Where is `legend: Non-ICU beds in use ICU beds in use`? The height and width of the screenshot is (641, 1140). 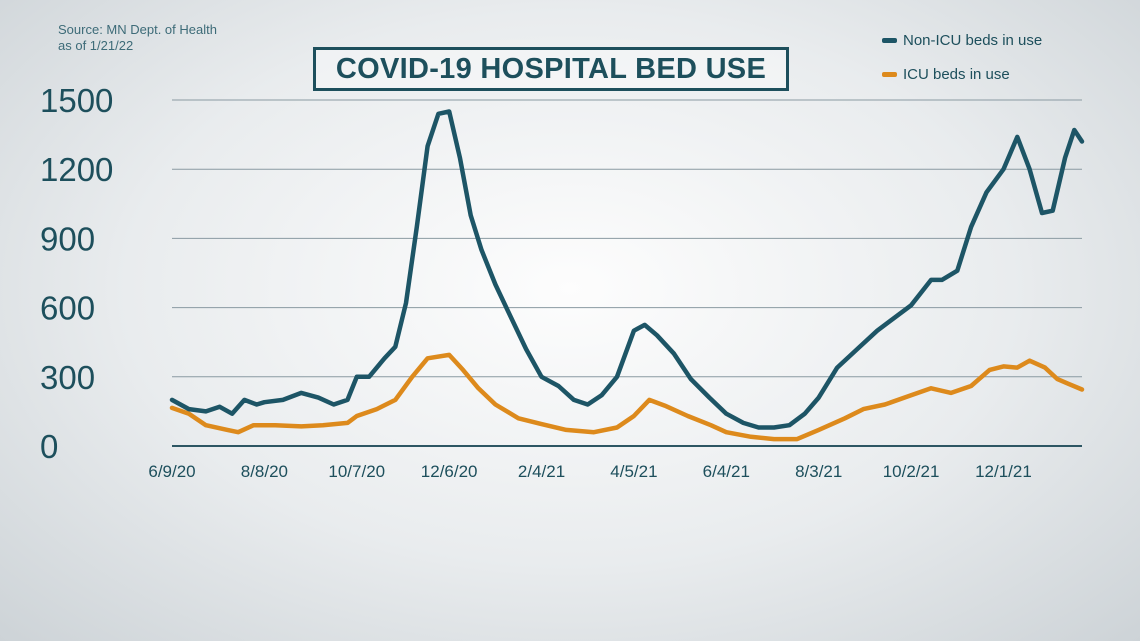
legend: Non-ICU beds in use ICU beds in use is located at coordinates (962, 64).